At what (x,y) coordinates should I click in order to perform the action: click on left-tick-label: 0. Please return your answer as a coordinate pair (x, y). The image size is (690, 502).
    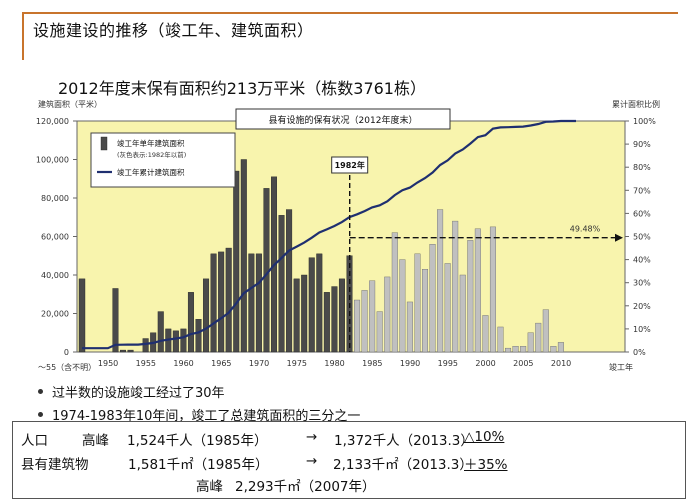
    Looking at the image, I should click on (66, 352).